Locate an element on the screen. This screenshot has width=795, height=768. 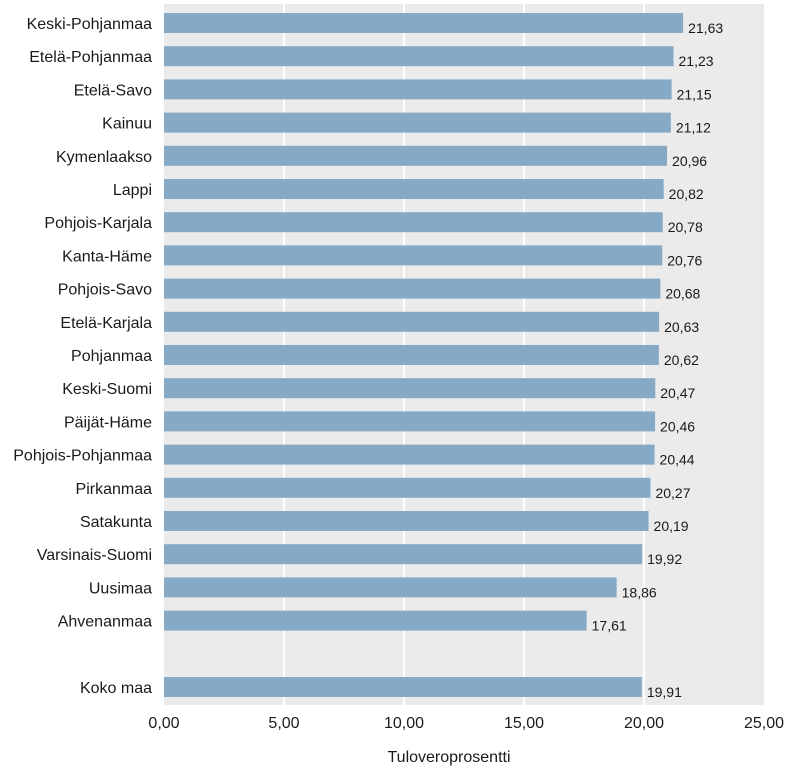
category-label: Etelä-Pohjanmaa is located at coordinates (90, 57).